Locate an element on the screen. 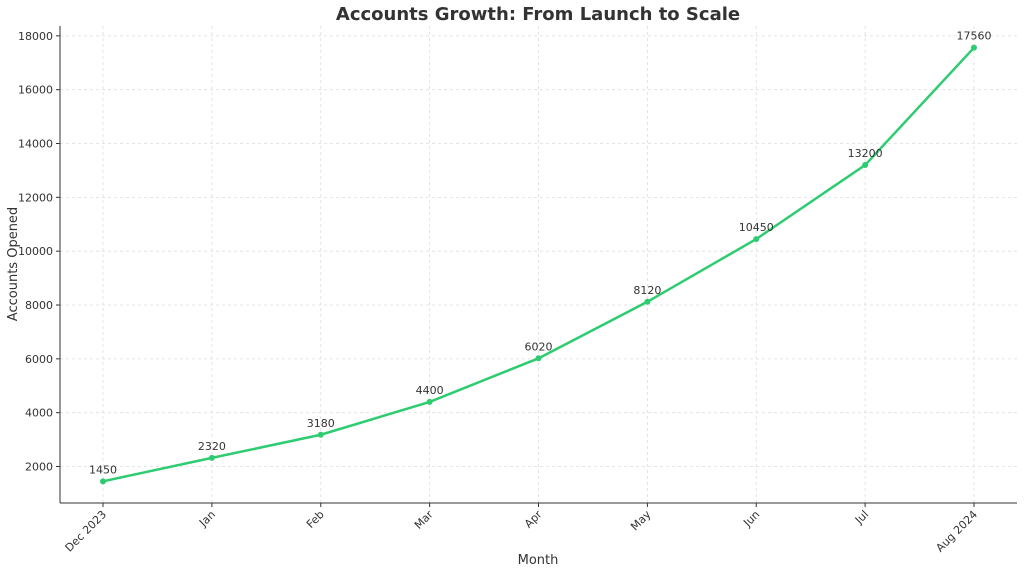 The width and height of the screenshot is (1024, 573). y-tick-label: 10000 is located at coordinates (35, 251).